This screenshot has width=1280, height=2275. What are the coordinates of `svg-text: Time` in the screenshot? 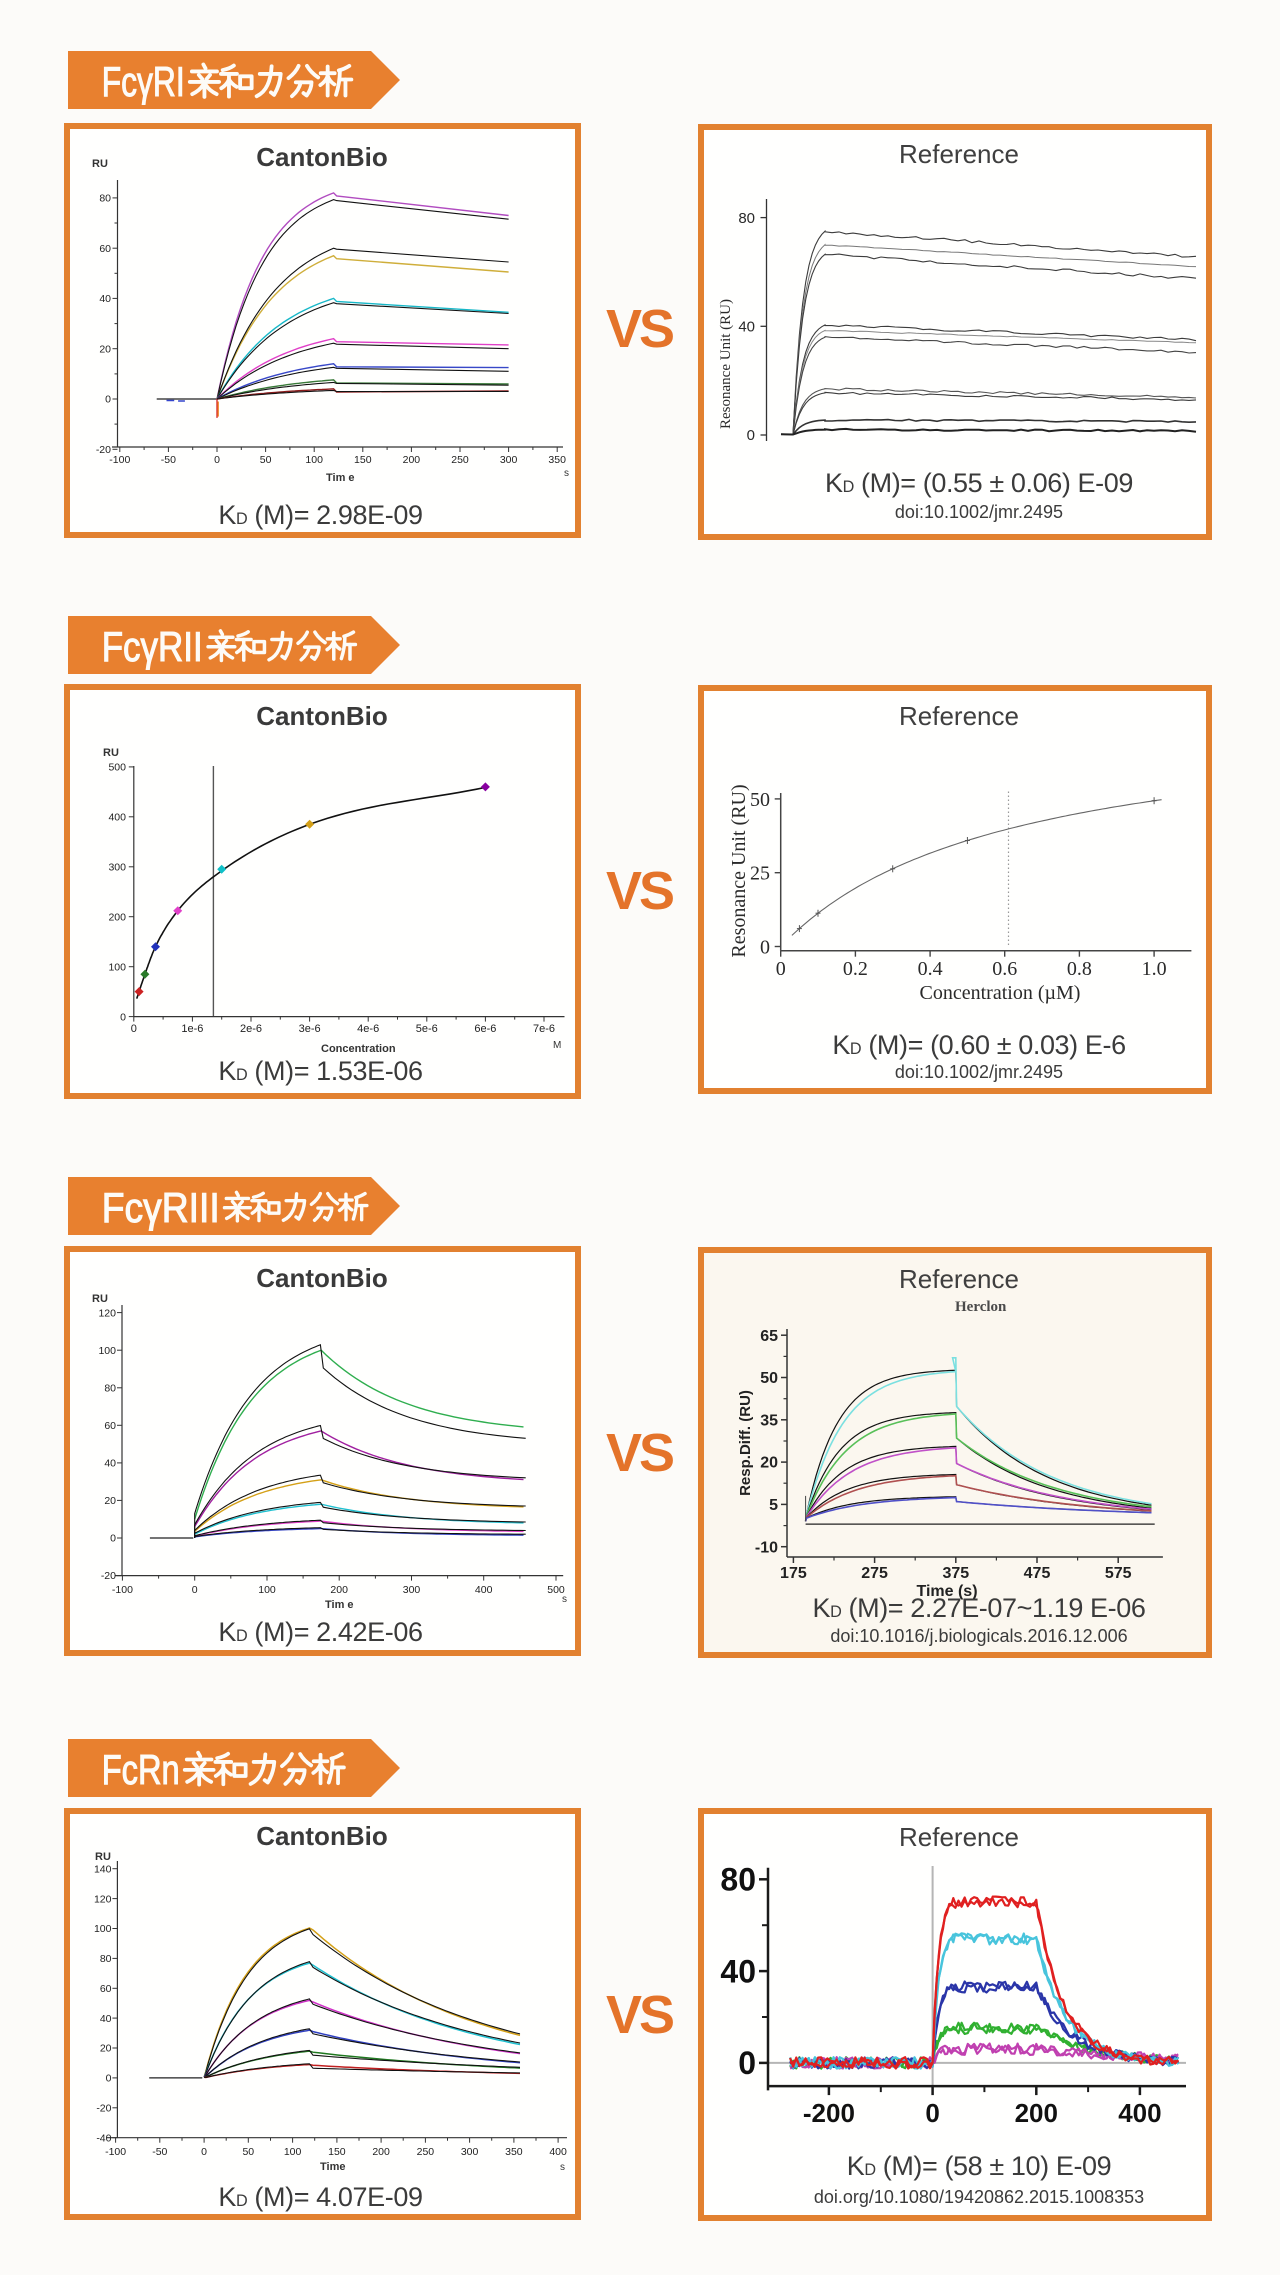 It's located at (332, 2167).